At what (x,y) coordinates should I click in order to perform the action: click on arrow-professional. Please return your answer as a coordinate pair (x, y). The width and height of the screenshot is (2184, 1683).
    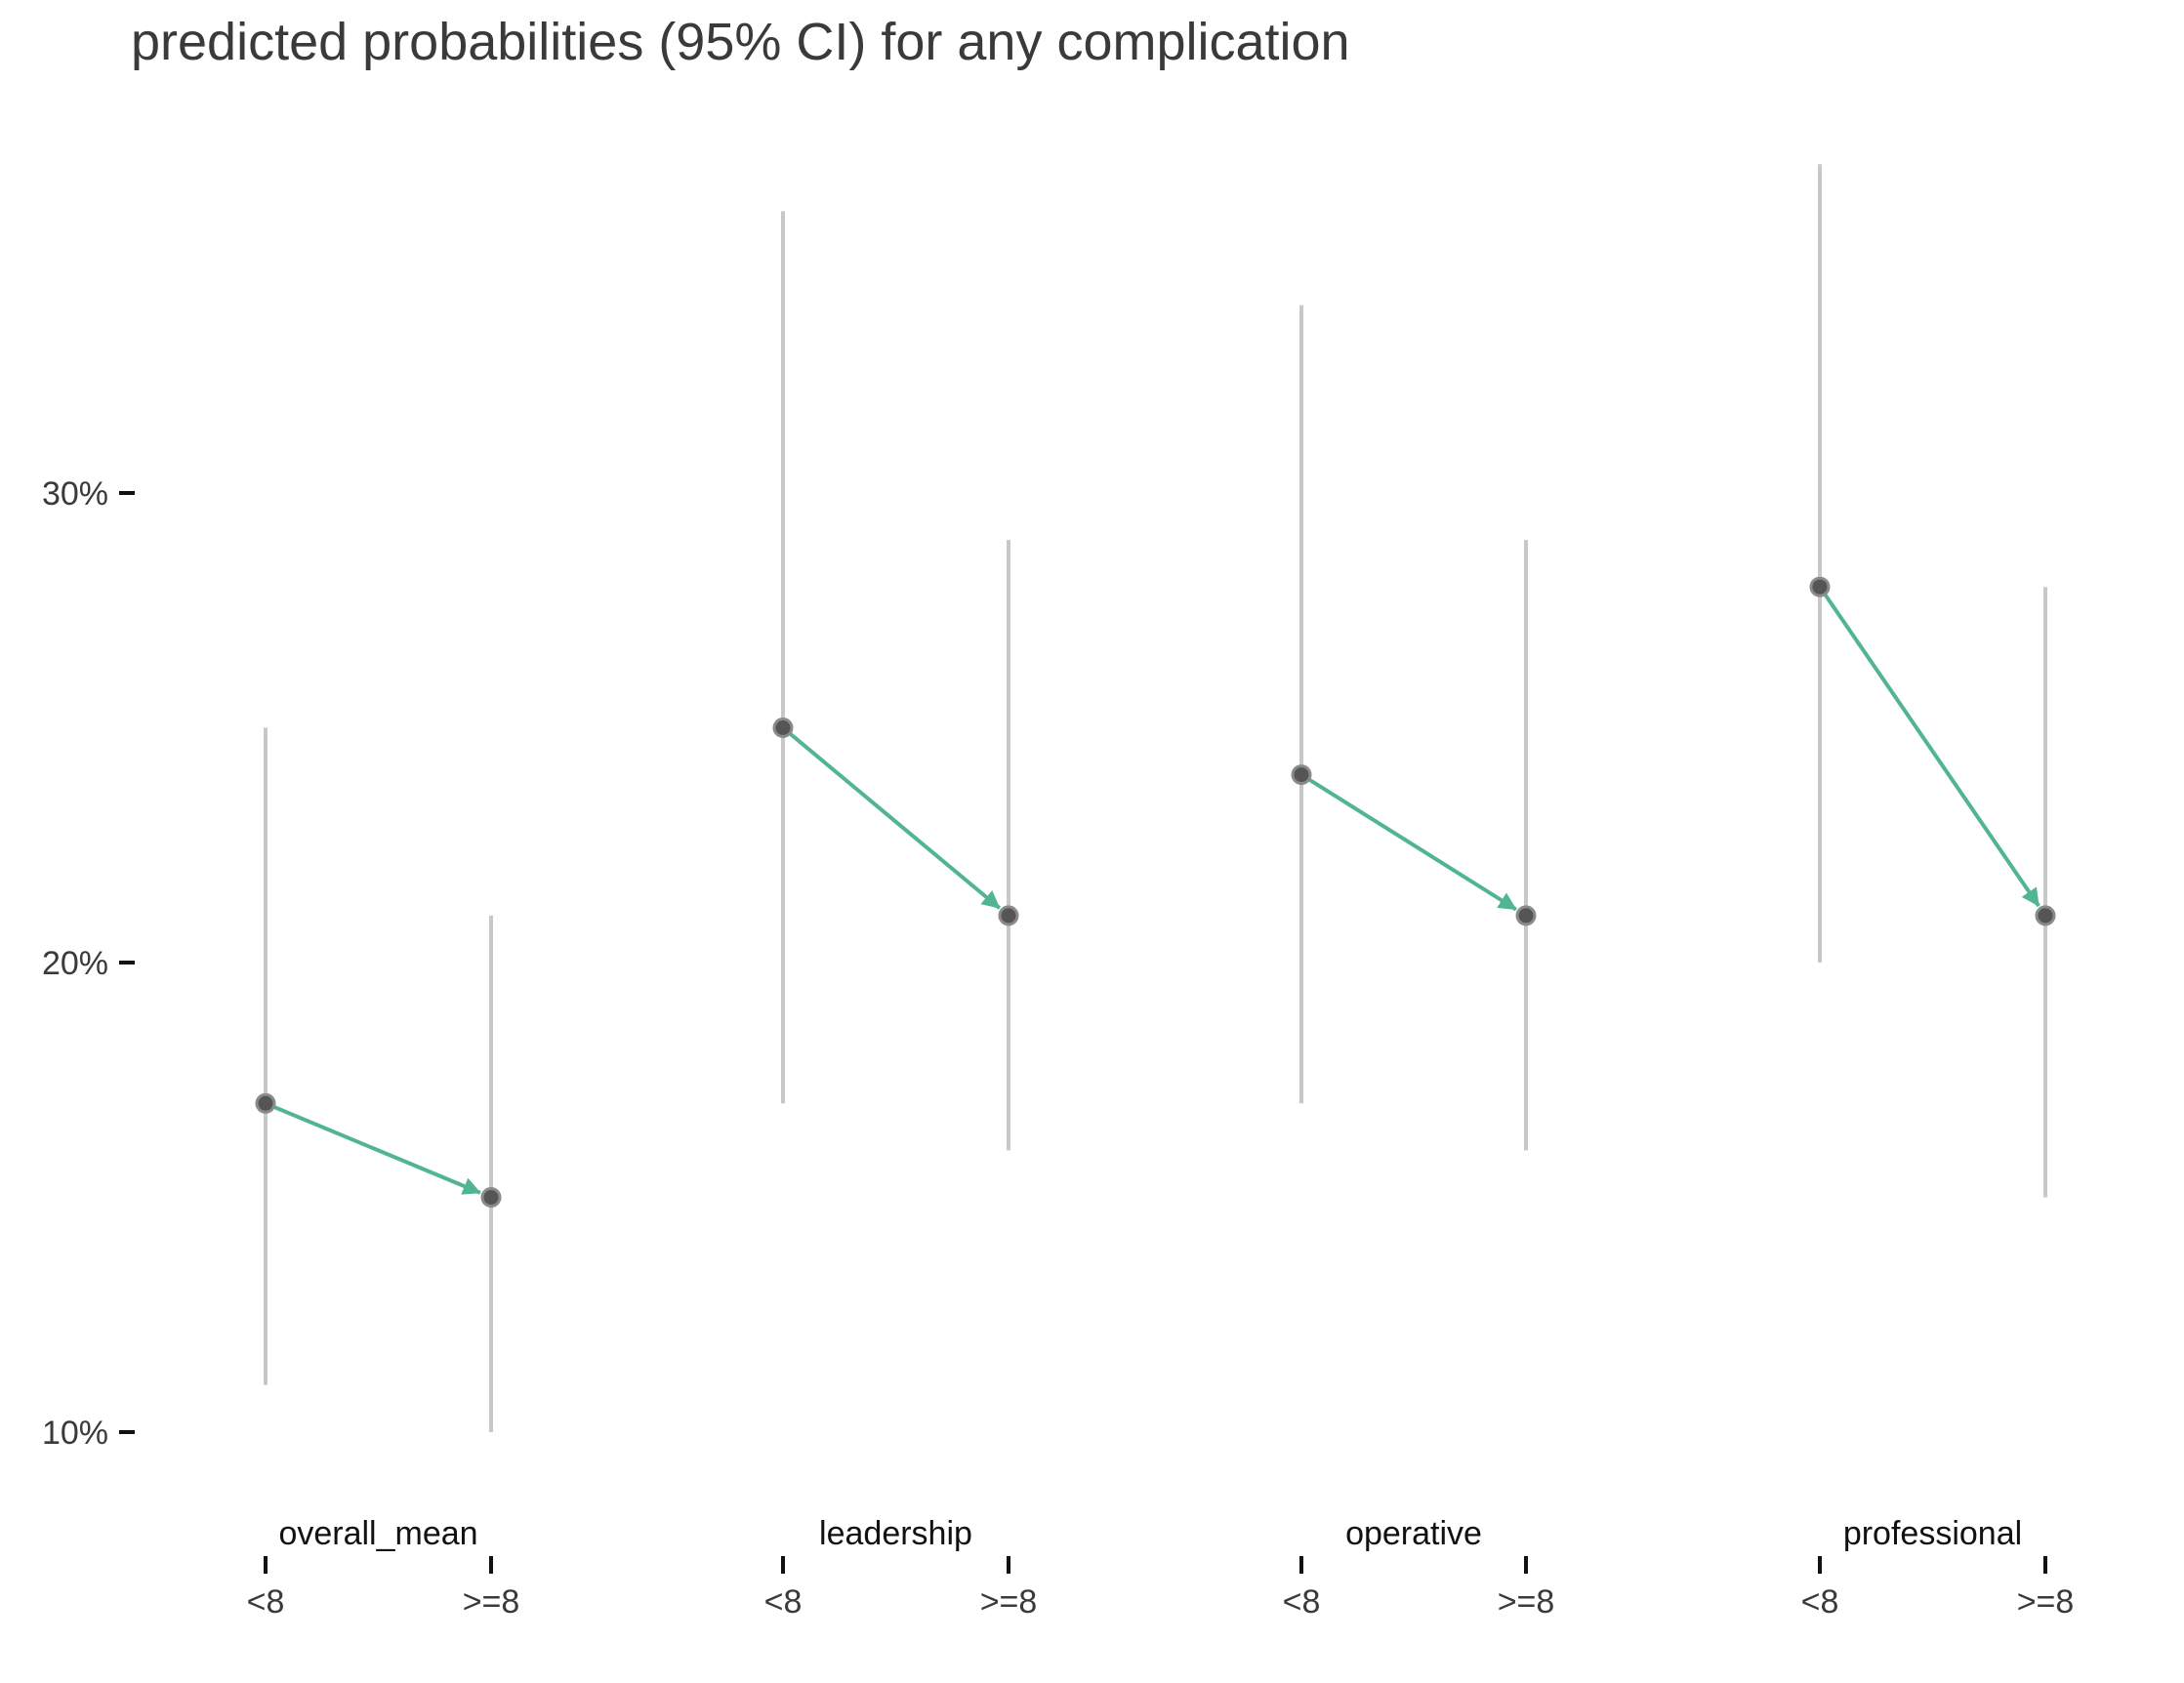
    Looking at the image, I should click on (1929, 747).